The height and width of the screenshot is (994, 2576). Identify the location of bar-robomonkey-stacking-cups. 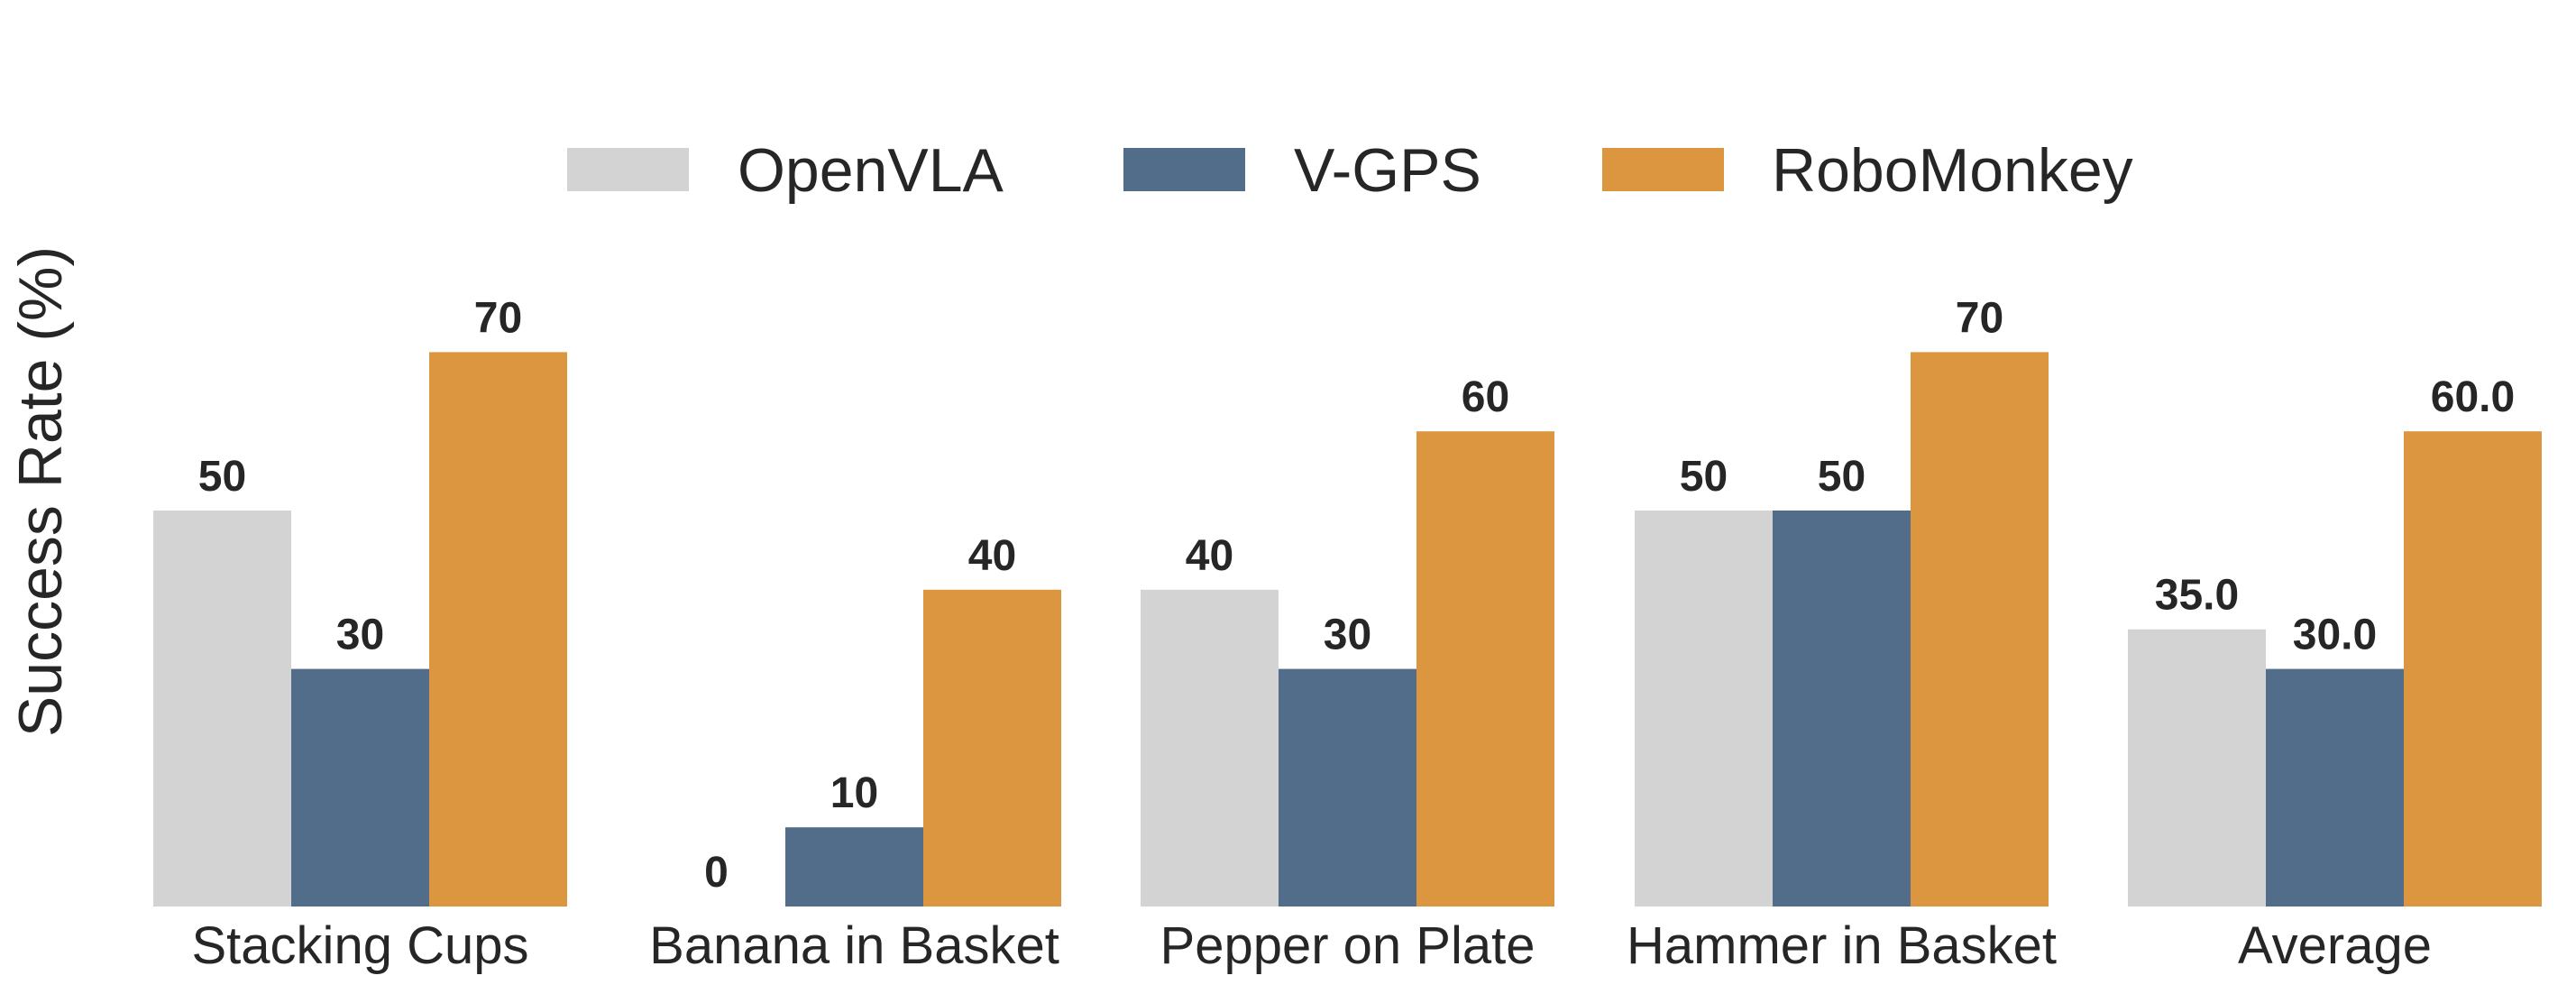
(498, 629).